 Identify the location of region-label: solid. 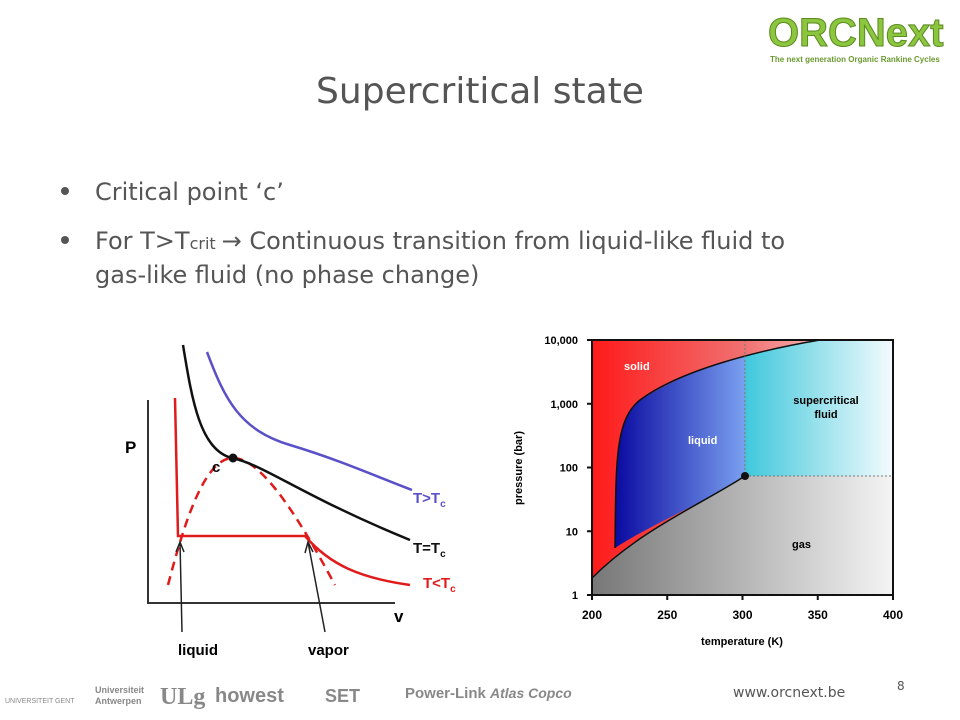
(637, 367).